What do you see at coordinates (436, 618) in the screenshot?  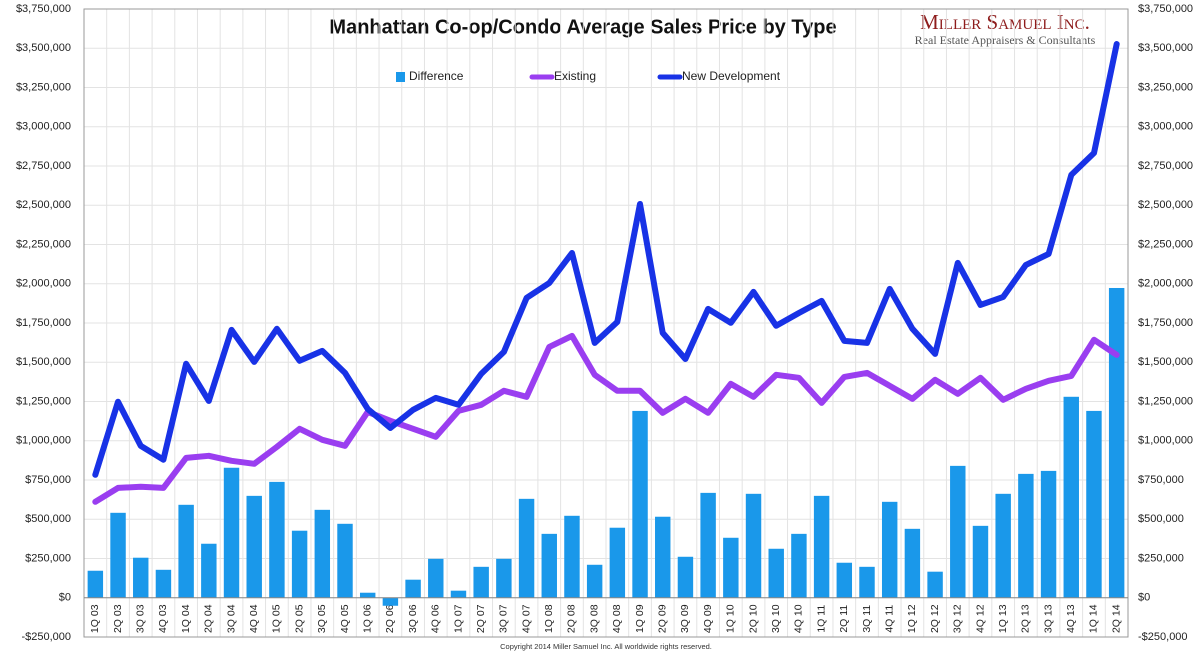 I see `x-tick-label: 4Q 06` at bounding box center [436, 618].